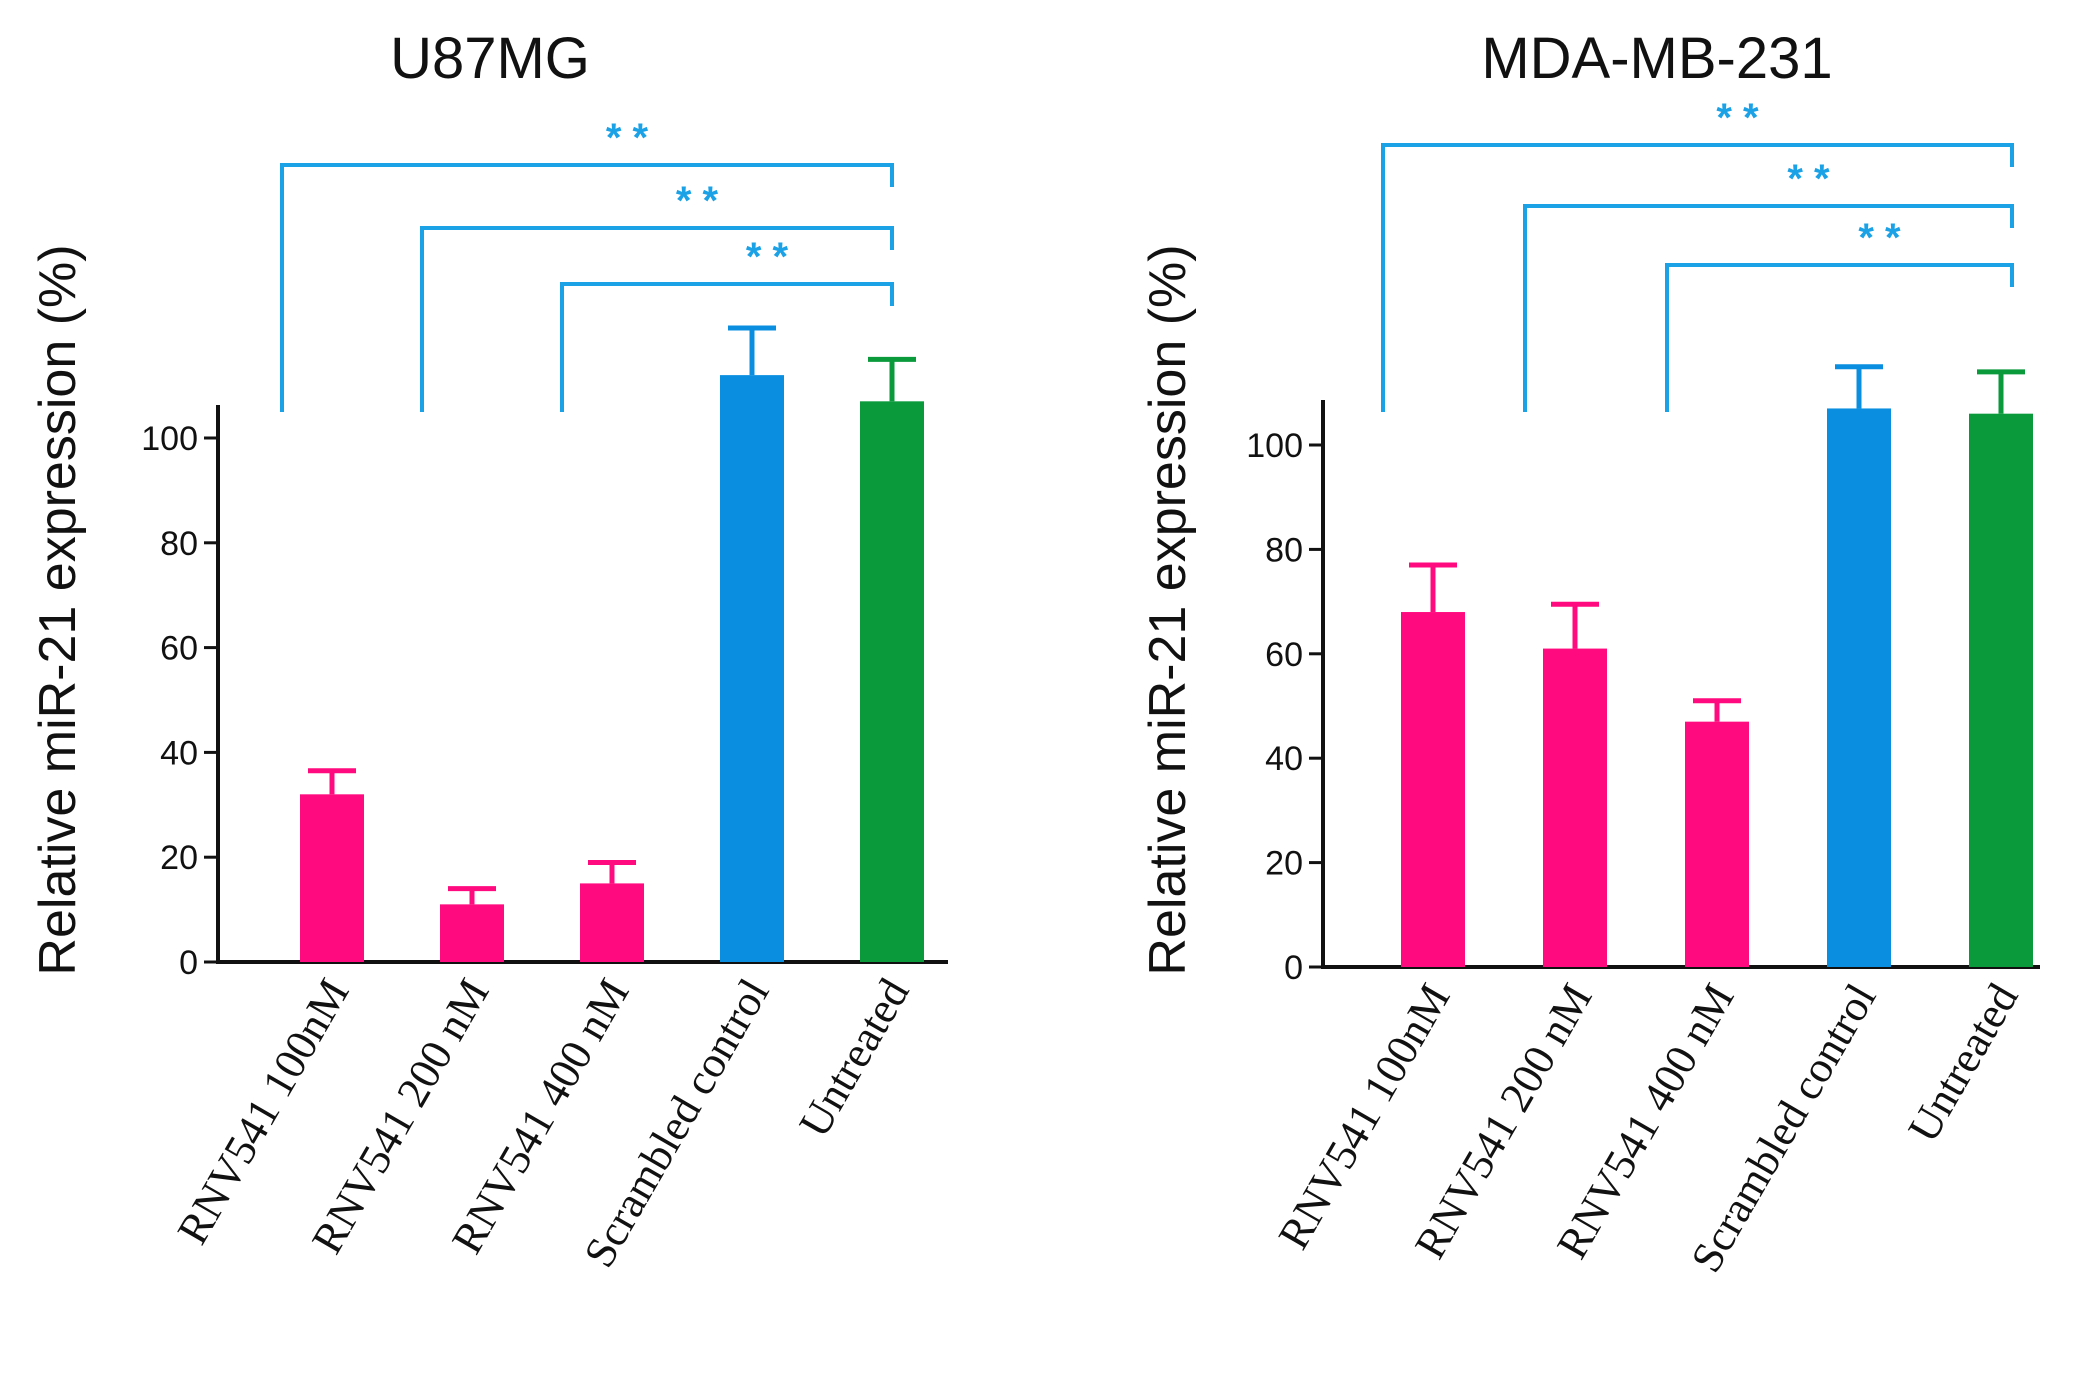 The height and width of the screenshot is (1377, 2089). I want to click on chart-title: U87MG, so click(490, 58).